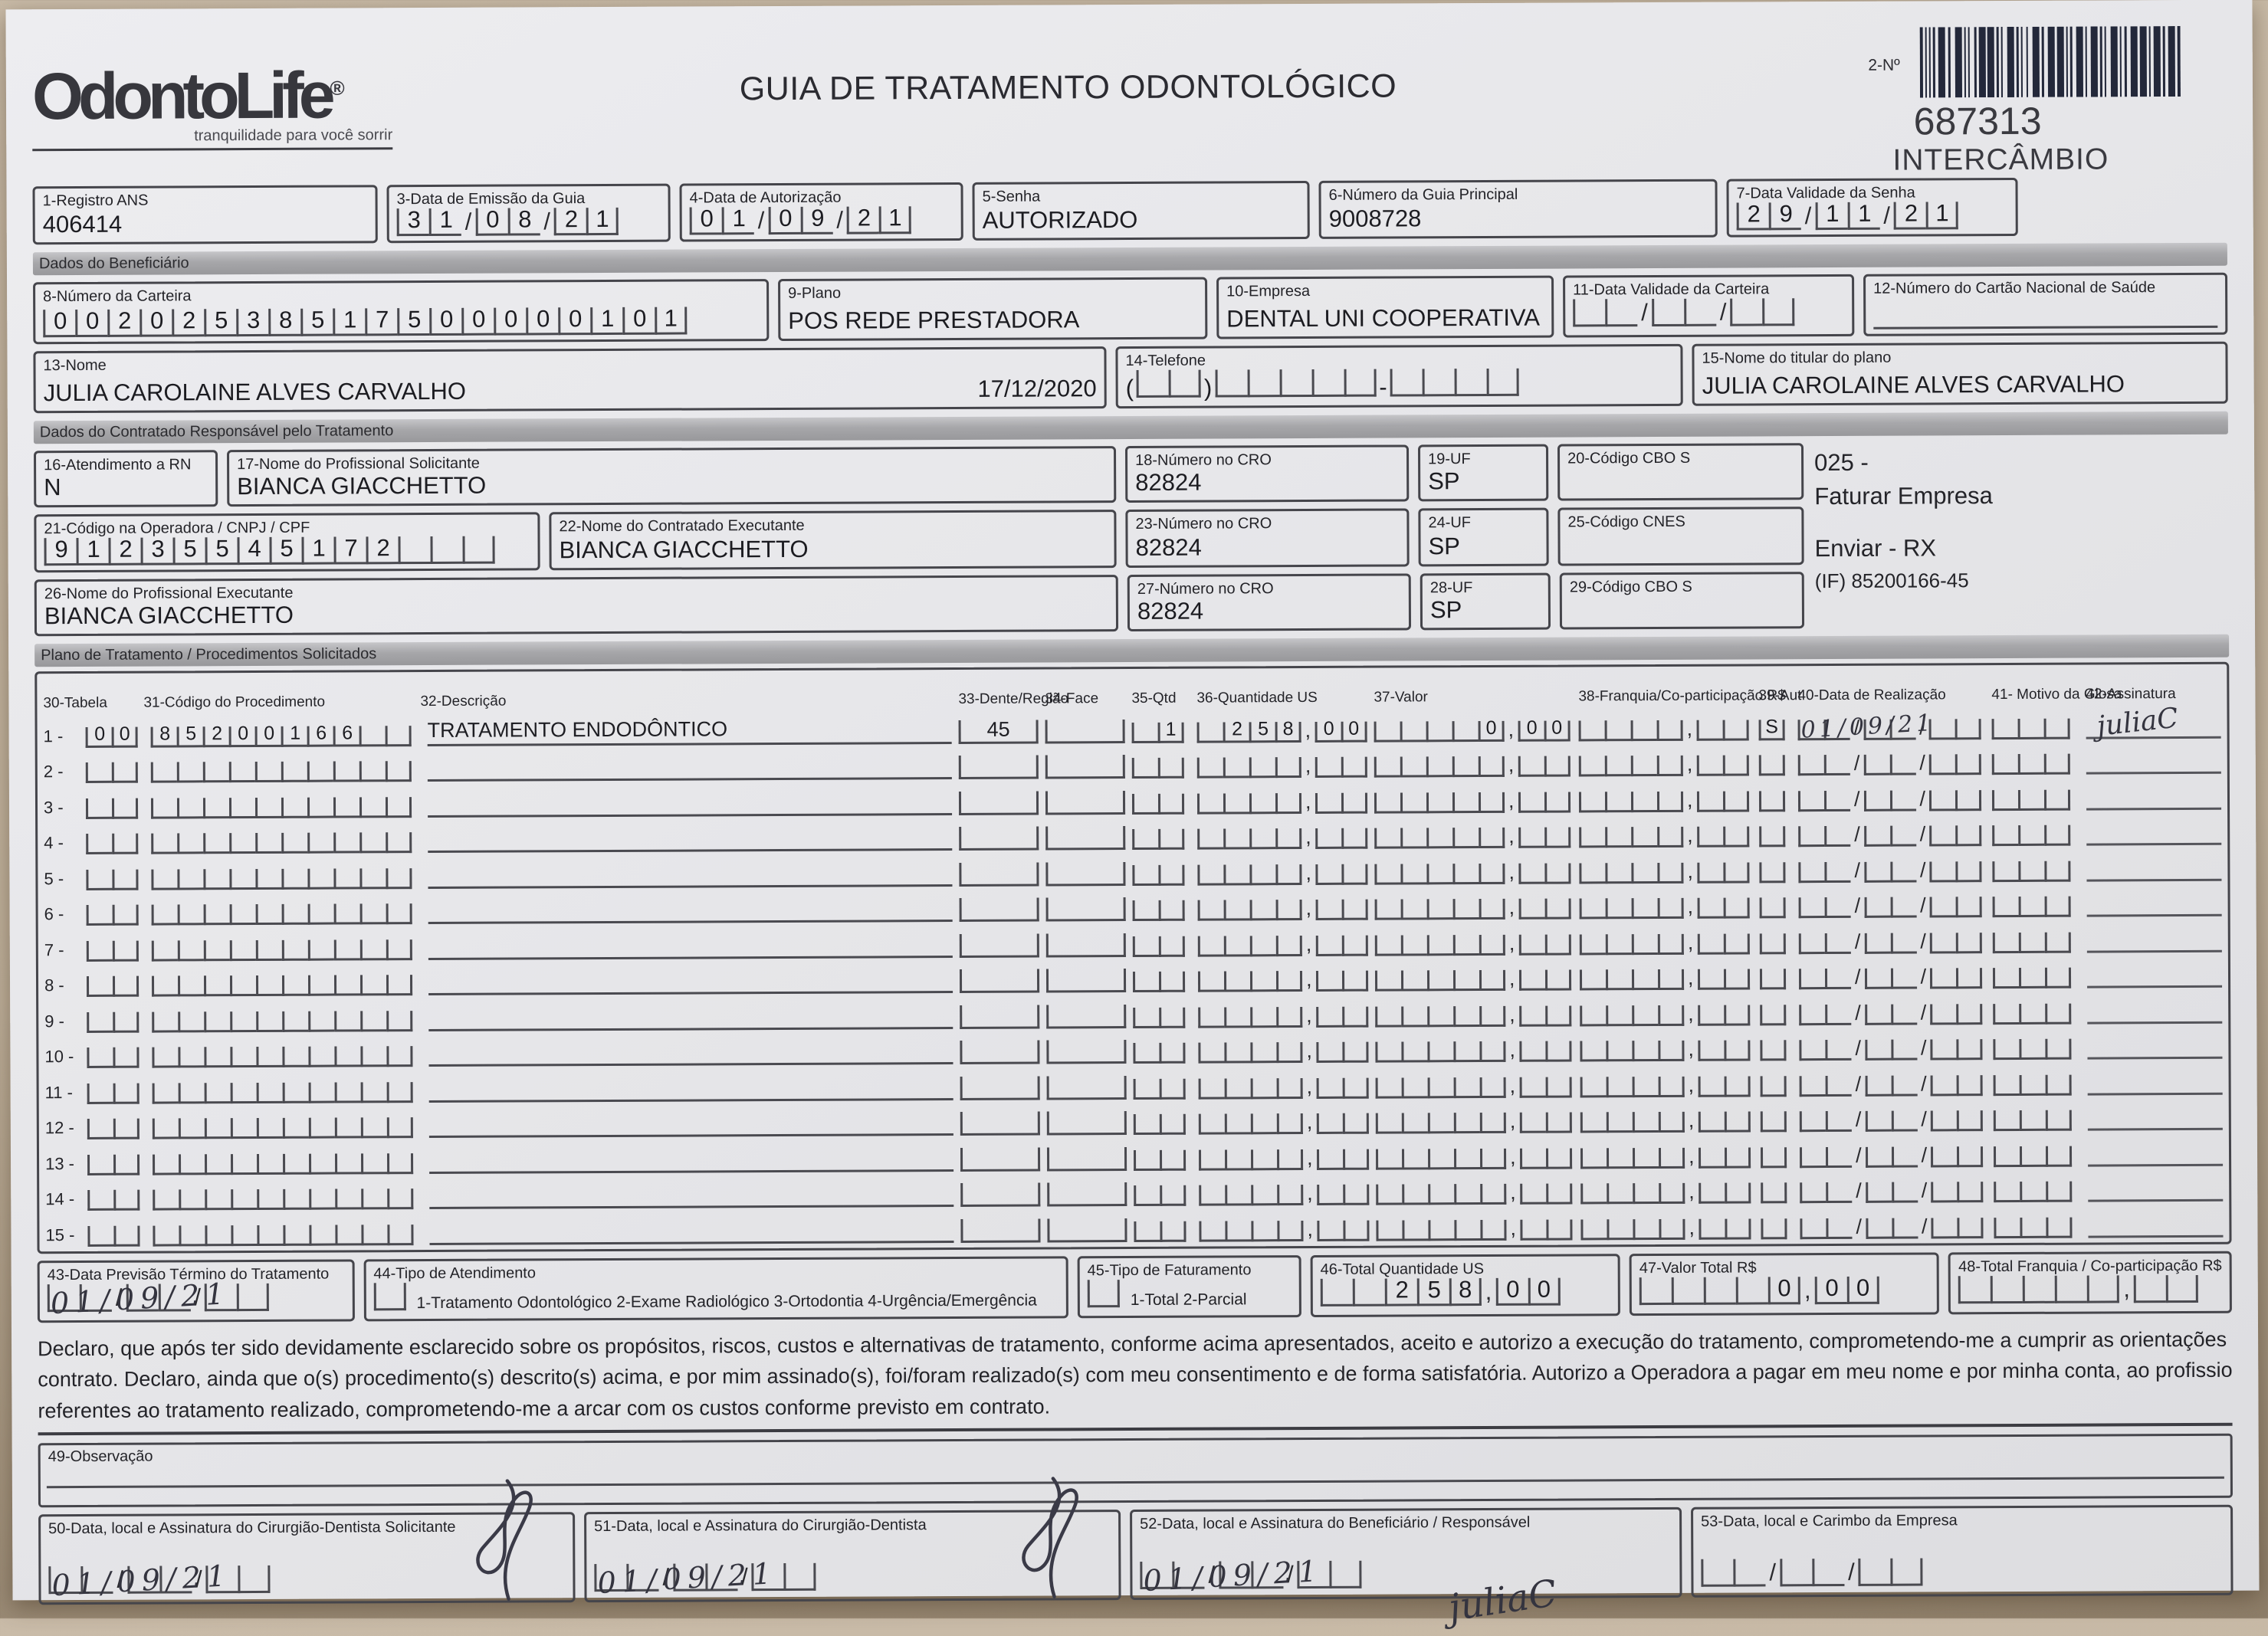  I want to click on field-label: 22-Nome do Contratado Executante, so click(682, 526).